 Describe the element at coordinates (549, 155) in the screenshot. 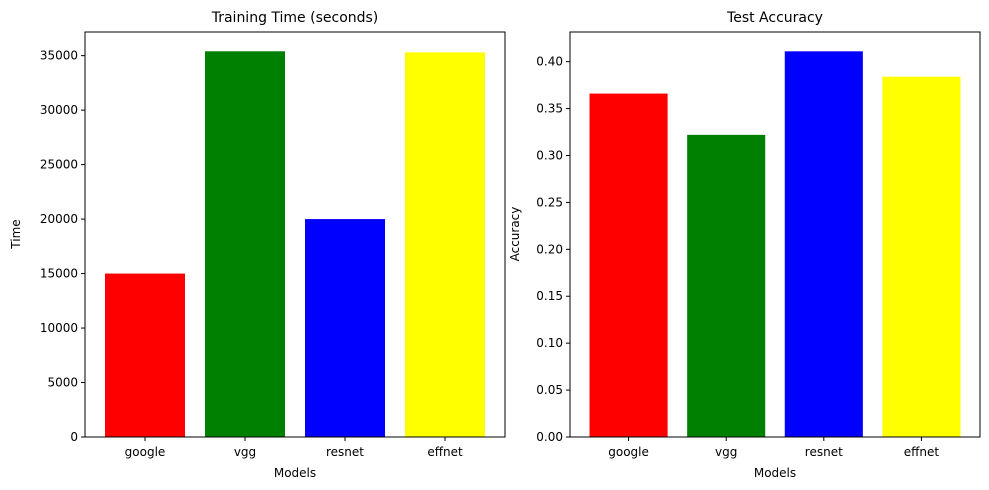

I see `y-tick-label: 0.30` at that location.